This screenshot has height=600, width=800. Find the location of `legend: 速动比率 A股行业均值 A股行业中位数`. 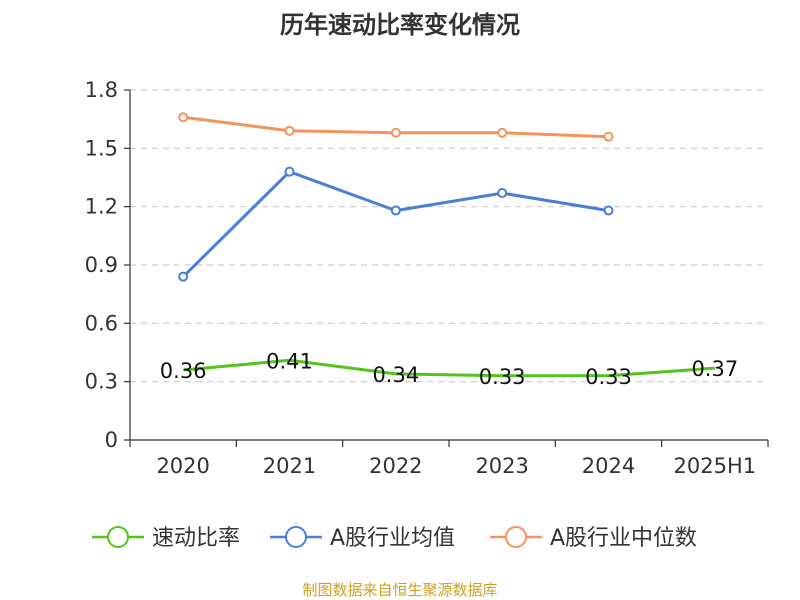

legend: 速动比率 A股行业均值 A股行业中位数 is located at coordinates (394, 538).